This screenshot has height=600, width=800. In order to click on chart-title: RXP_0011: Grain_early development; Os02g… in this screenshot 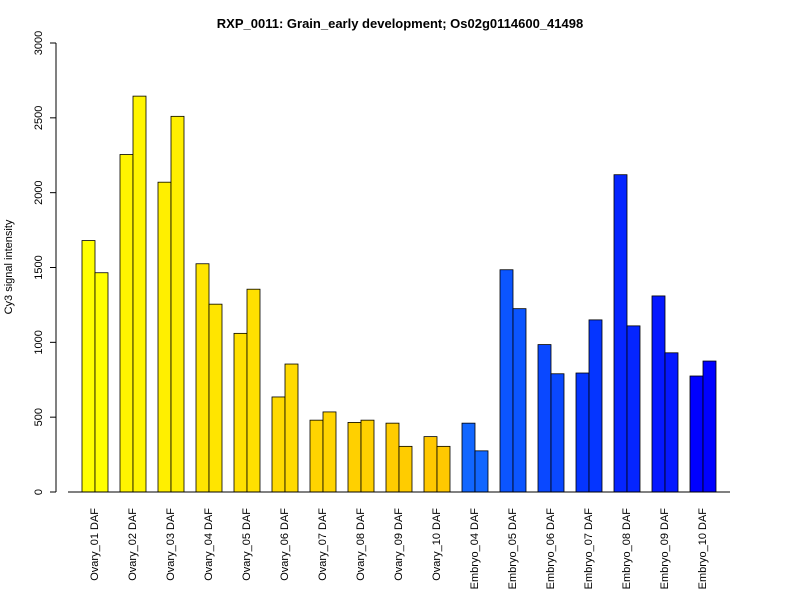, I will do `click(400, 23)`.